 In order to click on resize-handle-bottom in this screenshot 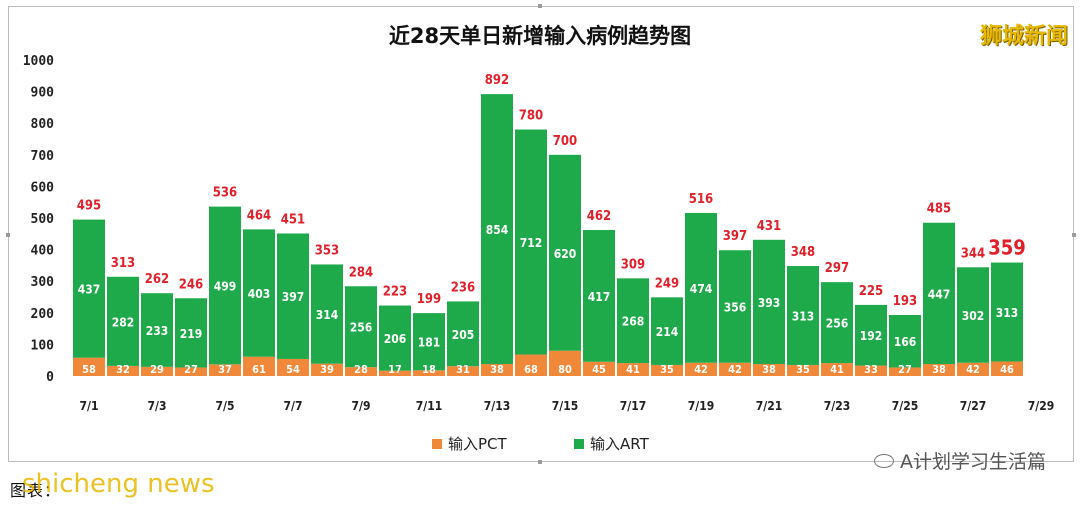, I will do `click(540, 462)`.